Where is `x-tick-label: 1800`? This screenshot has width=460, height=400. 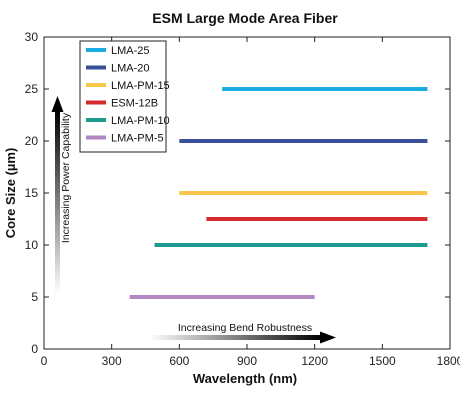
x-tick-label: 1800 is located at coordinates (448, 361).